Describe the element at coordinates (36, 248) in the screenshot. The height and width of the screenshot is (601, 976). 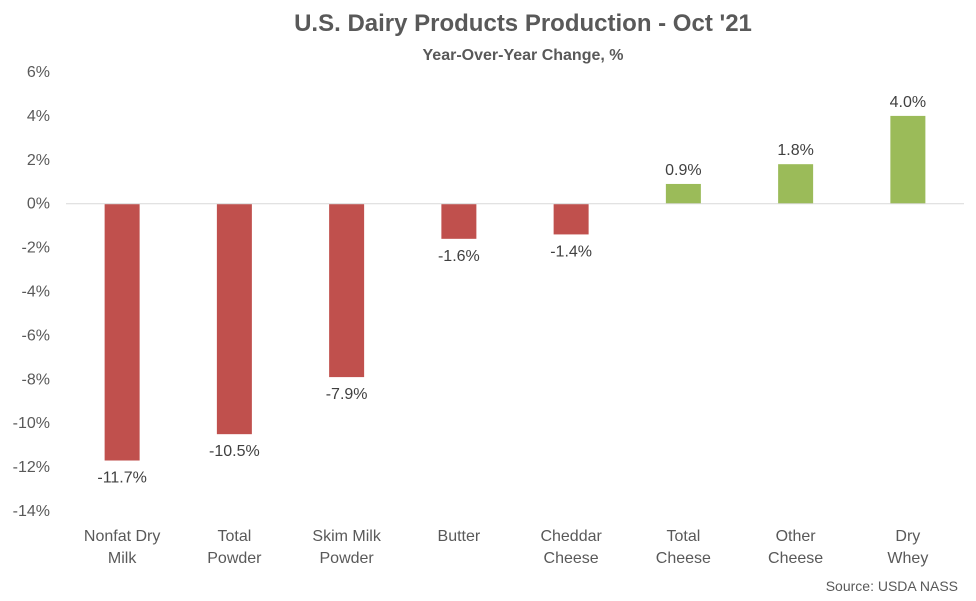
I see `y-tick-label: -2%` at that location.